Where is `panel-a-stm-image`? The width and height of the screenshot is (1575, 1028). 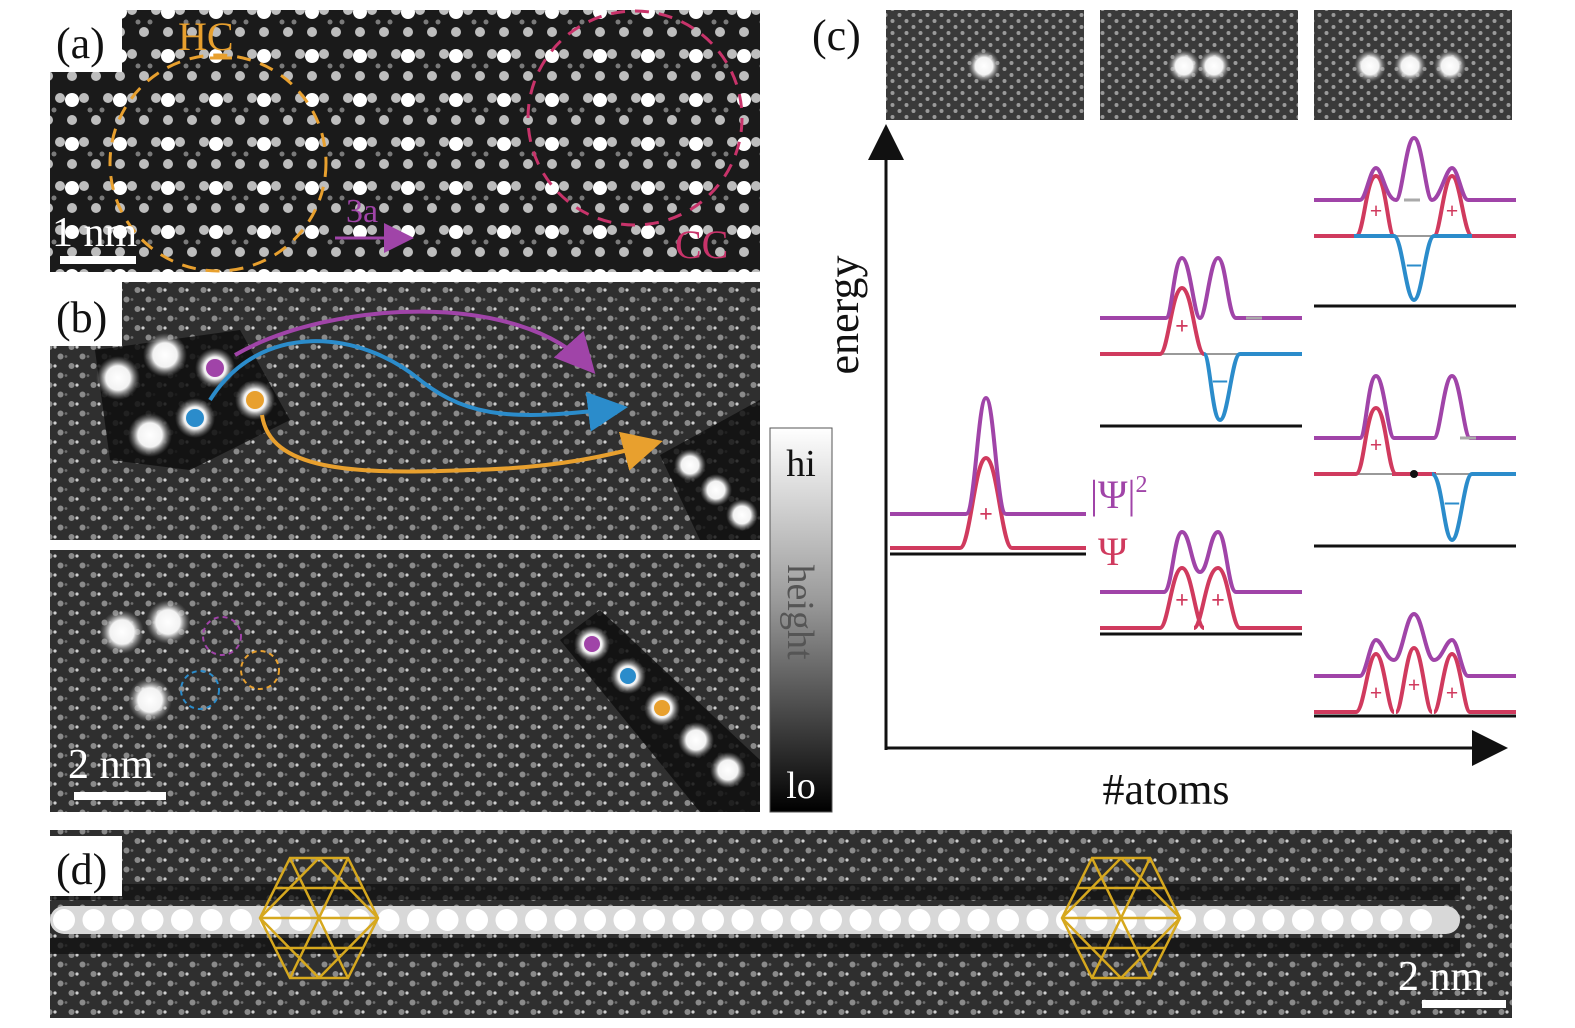
panel-a-stm-image is located at coordinates (405, 141).